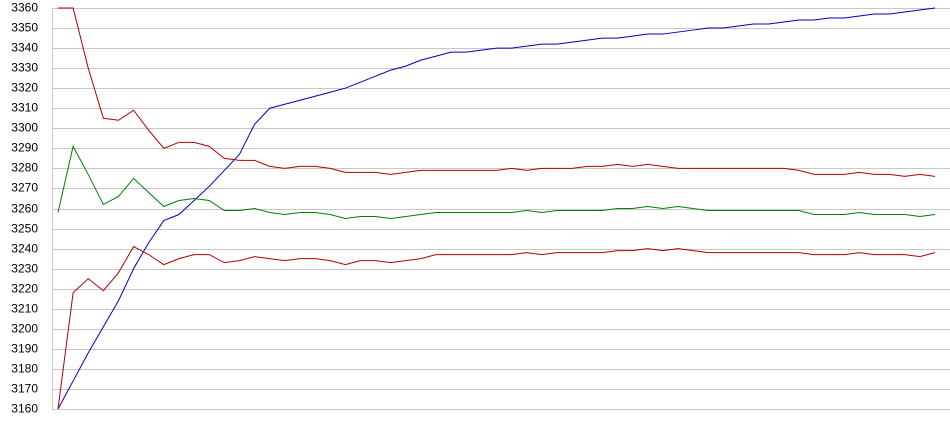 The image size is (950, 435). I want to click on y-tick-label: 3360, so click(24, 8).